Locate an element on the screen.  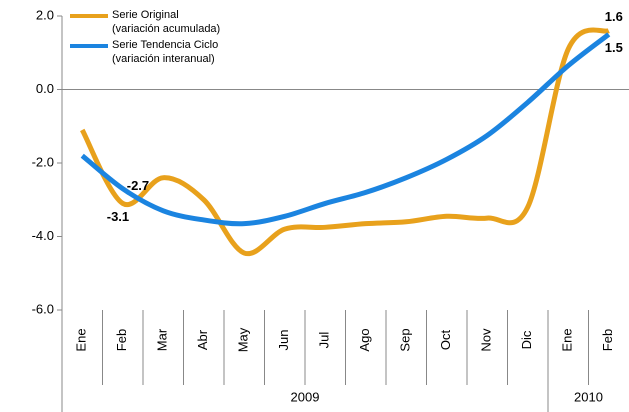
data-label: 1.5 is located at coordinates (614, 47).